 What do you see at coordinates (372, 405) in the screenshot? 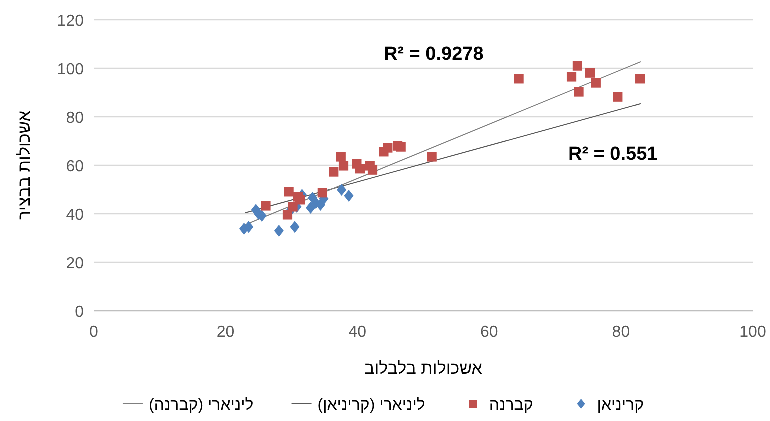
I see `legend-label: ליניארי (קריניאן)` at bounding box center [372, 405].